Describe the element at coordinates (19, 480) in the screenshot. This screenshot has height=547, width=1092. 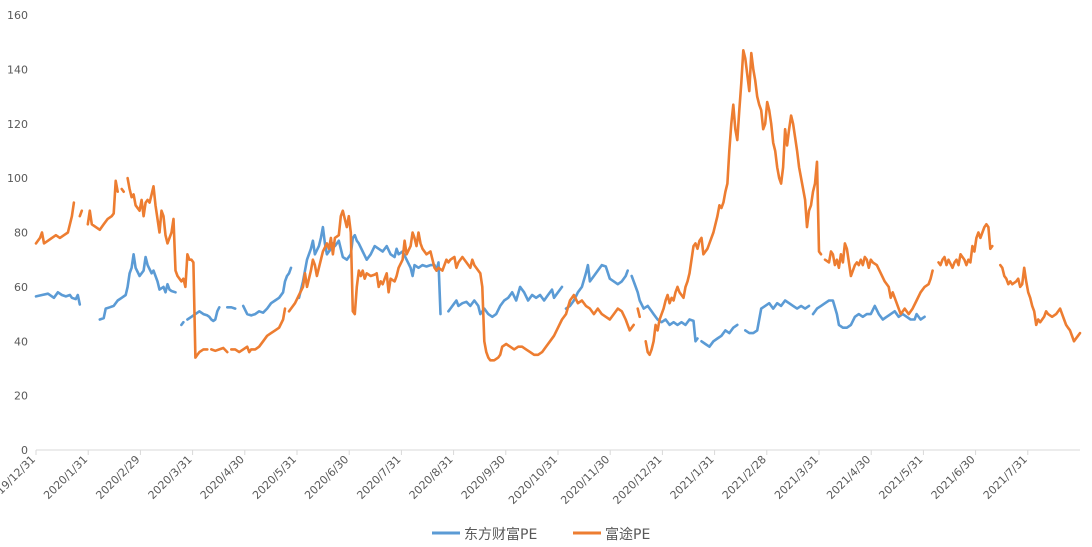
I see `x-tick-label: 2019/12/31` at that location.